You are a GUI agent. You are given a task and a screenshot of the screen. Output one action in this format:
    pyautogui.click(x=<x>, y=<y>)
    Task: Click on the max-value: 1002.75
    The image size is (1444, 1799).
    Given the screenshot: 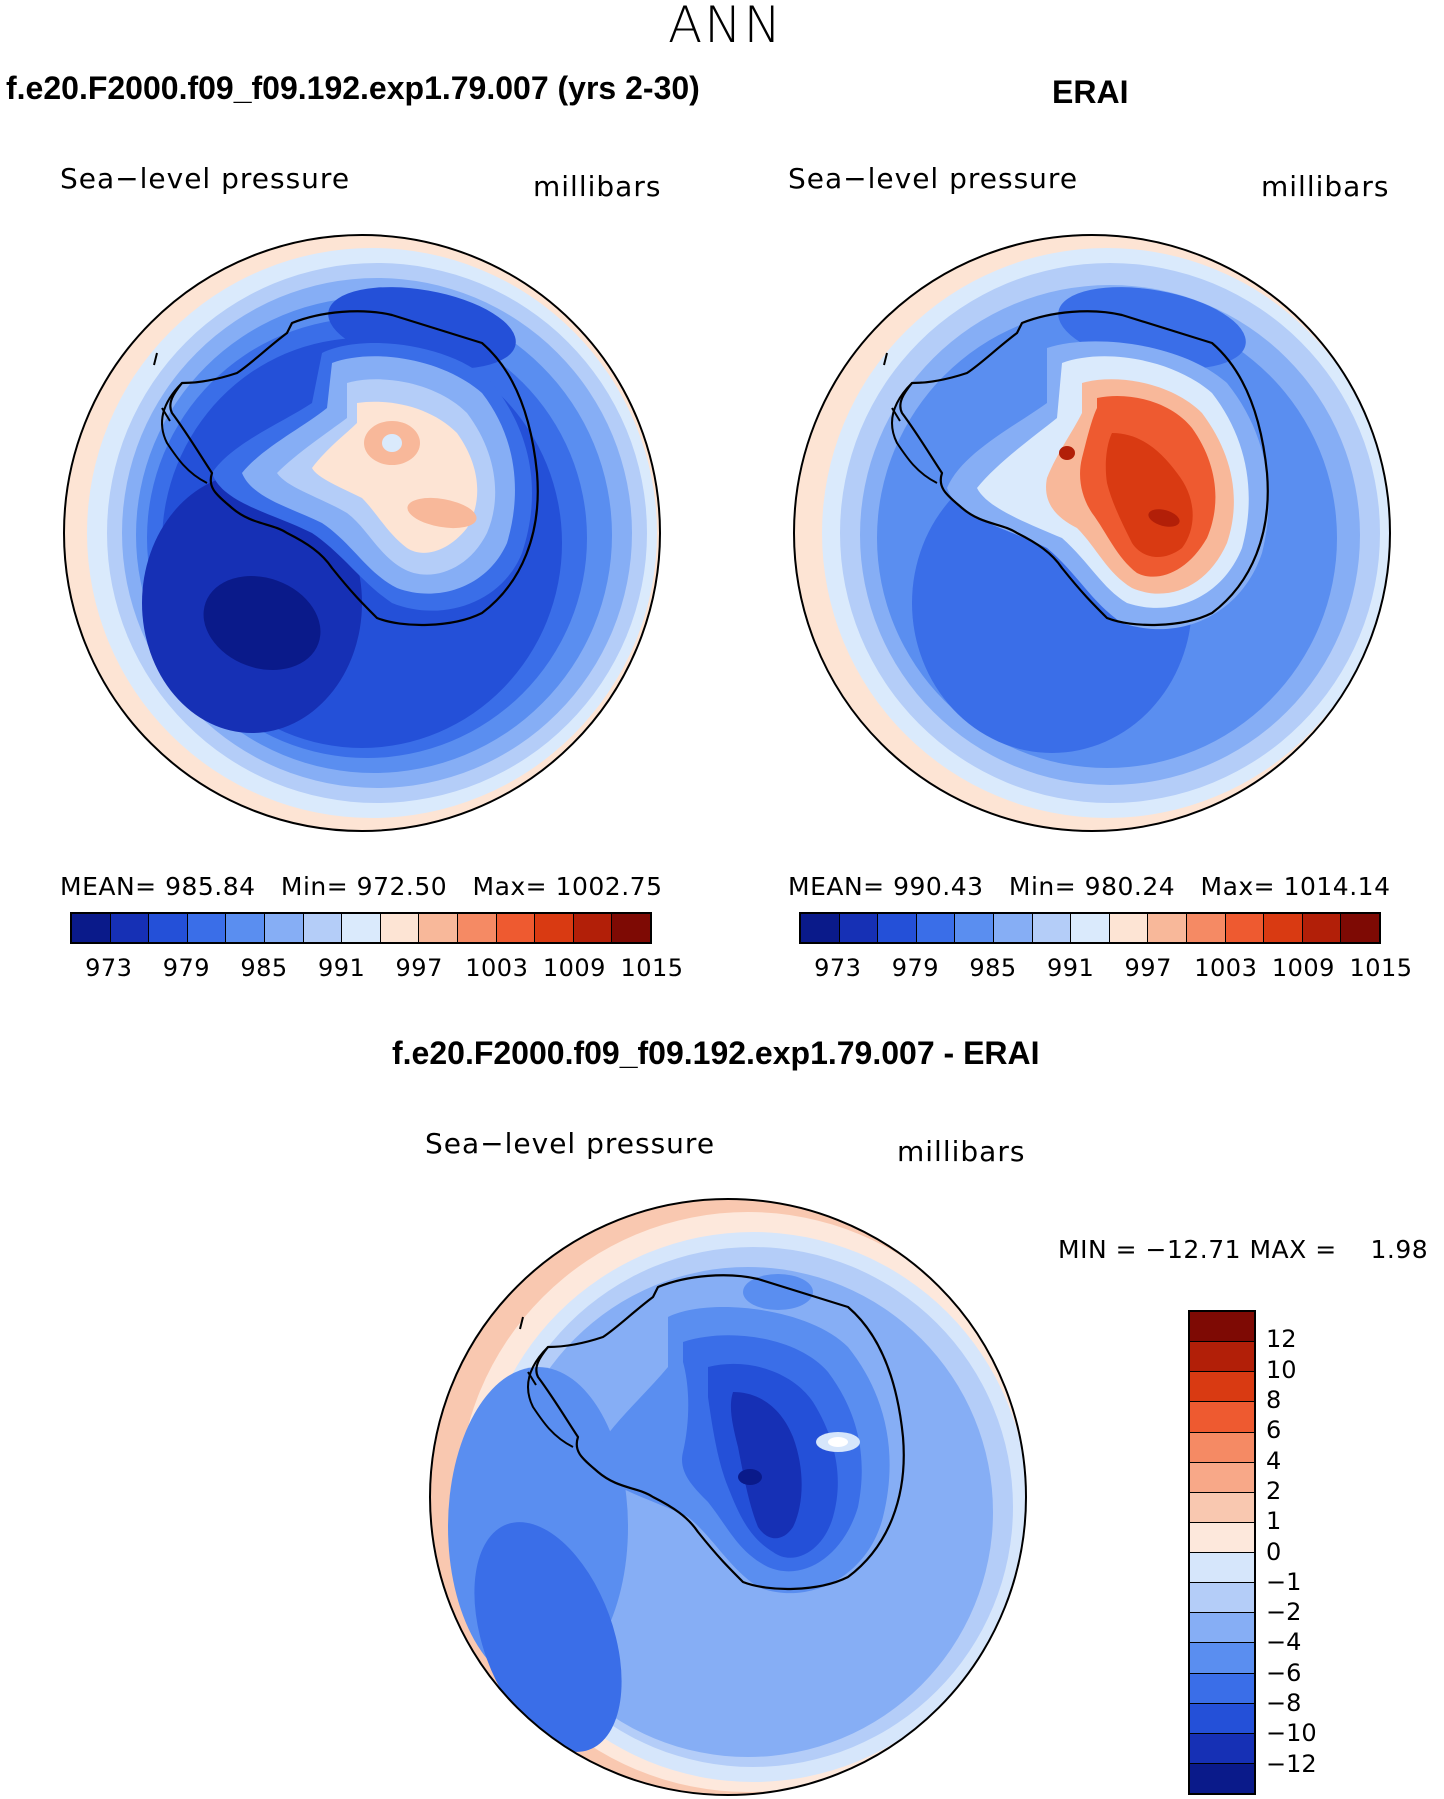 What is the action you would take?
    pyautogui.click(x=609, y=886)
    